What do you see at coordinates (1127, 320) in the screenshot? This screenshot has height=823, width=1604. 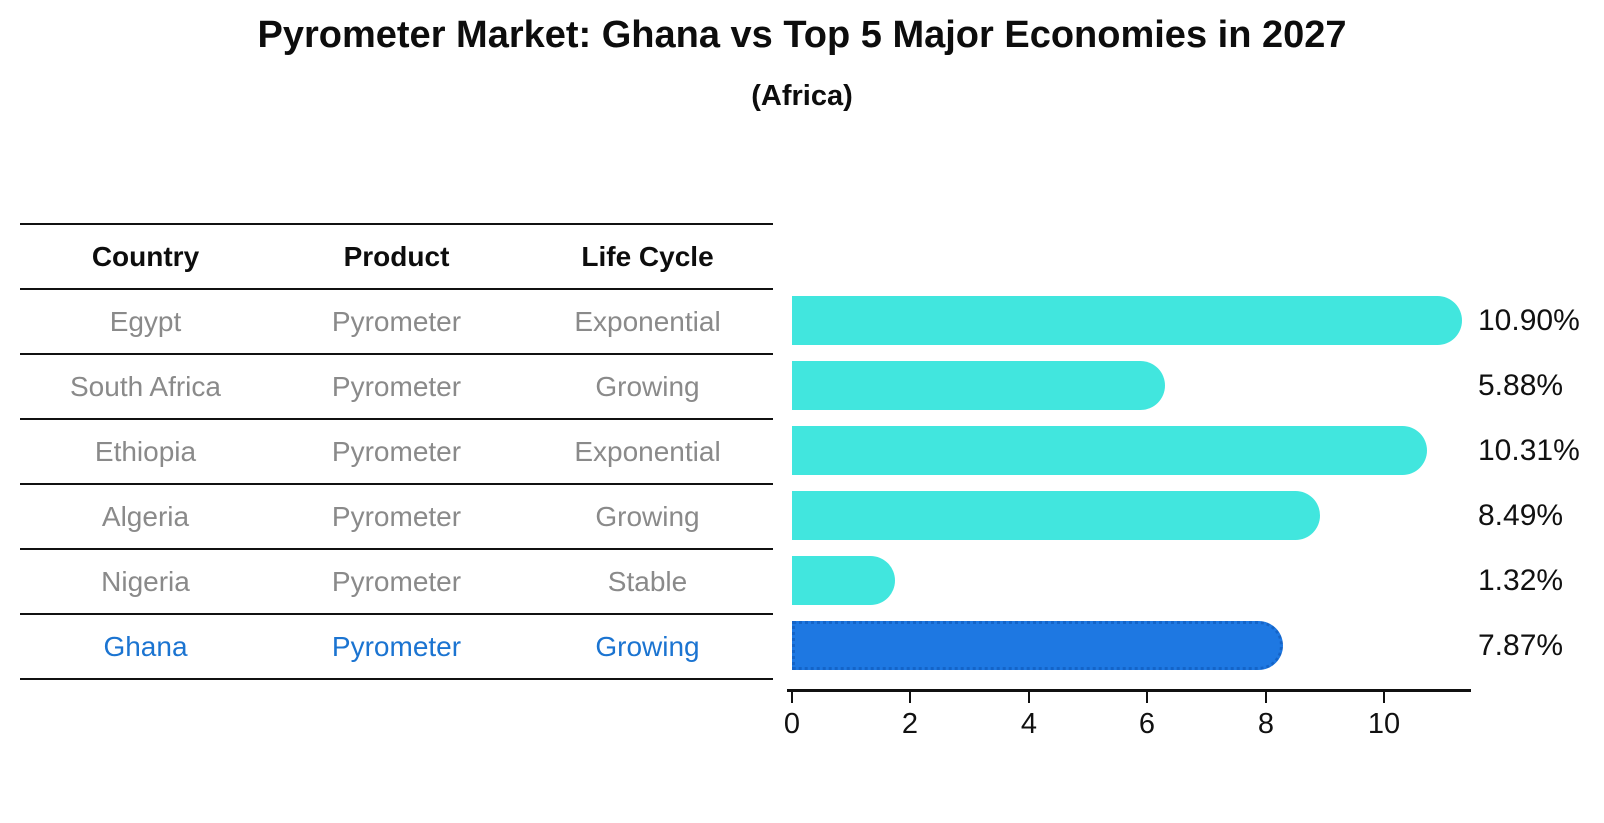 I see `bar-egypt` at bounding box center [1127, 320].